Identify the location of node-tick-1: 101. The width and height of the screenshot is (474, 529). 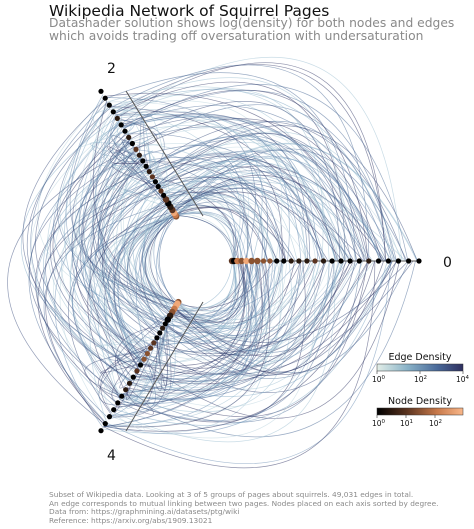
(406, 423).